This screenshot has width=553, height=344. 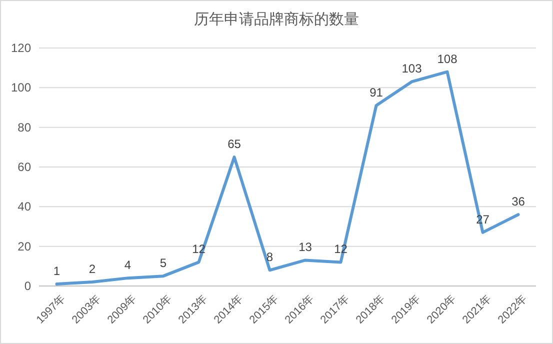 What do you see at coordinates (305, 247) in the screenshot?
I see `data-label: 13` at bounding box center [305, 247].